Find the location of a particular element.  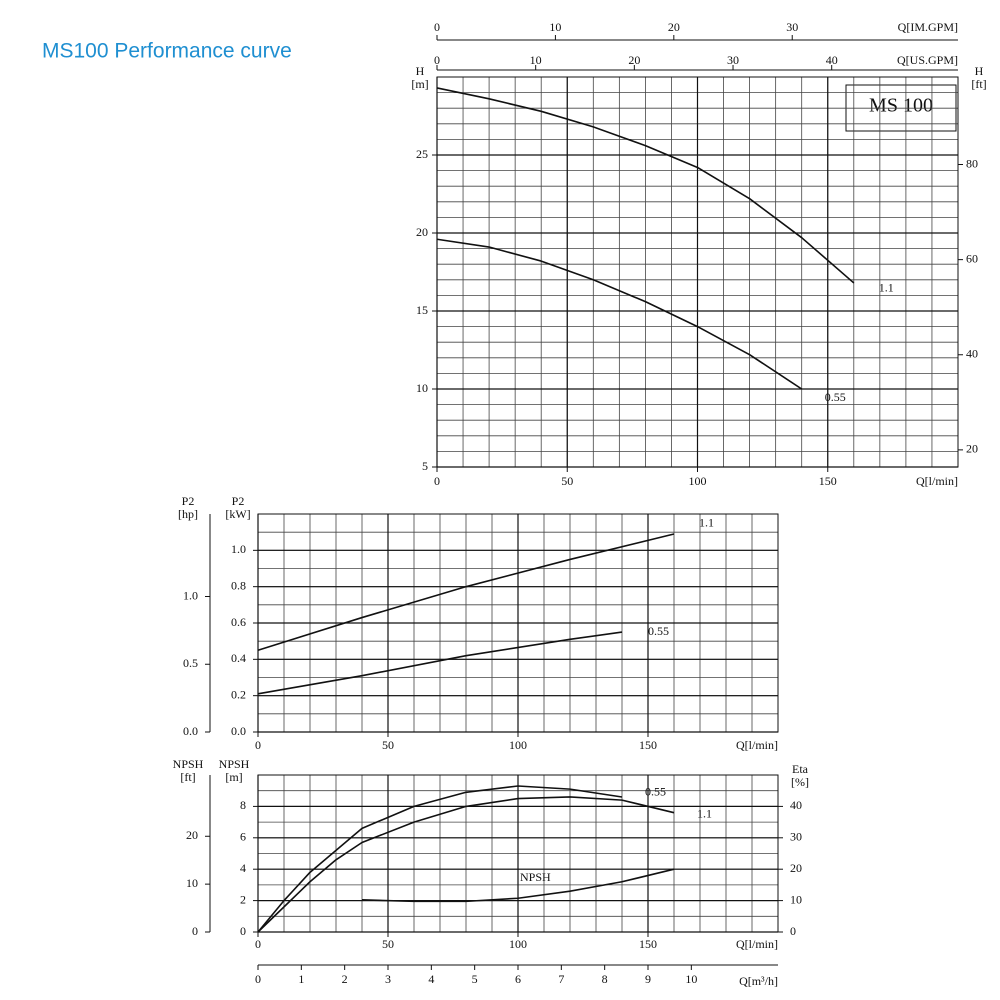

y-tick-label: 20 is located at coordinates (422, 232).